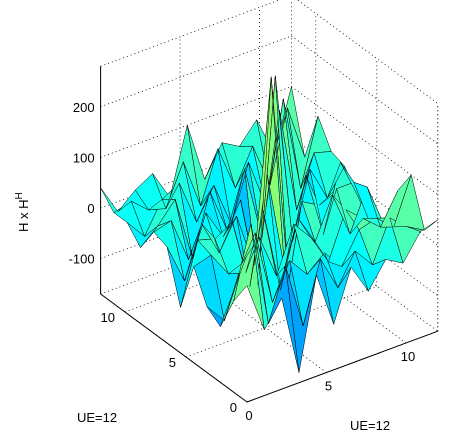 The height and width of the screenshot is (444, 459). Describe the element at coordinates (19, 195) in the screenshot. I see `z-axis-label-superscript: H` at that location.